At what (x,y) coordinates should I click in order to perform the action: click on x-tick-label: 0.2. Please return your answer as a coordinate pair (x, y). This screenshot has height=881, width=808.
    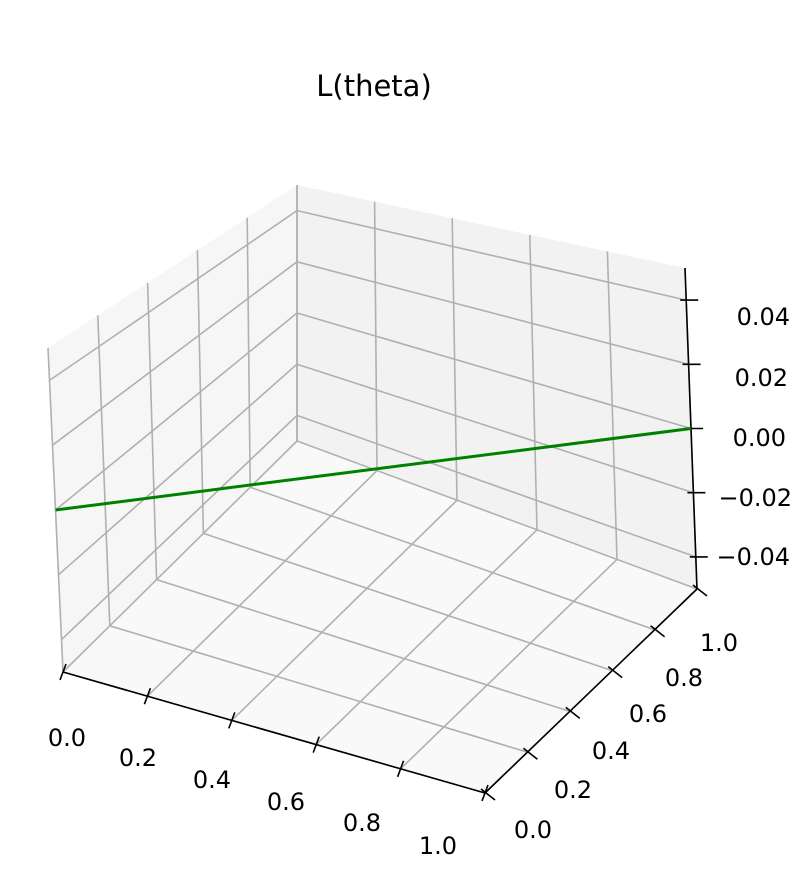
    Looking at the image, I should click on (138, 758).